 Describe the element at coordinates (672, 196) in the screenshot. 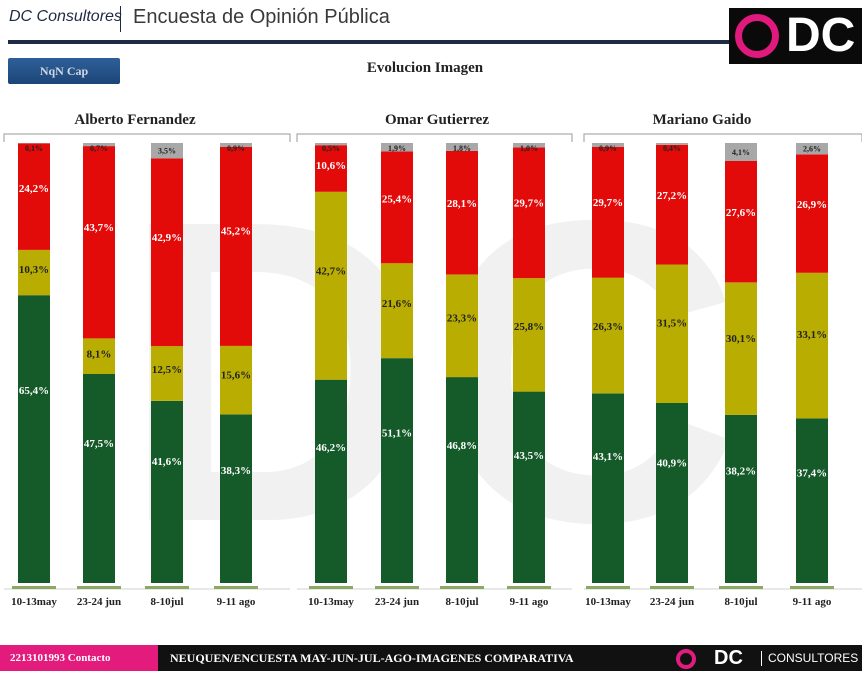

I see `data-label: 27,2%` at that location.